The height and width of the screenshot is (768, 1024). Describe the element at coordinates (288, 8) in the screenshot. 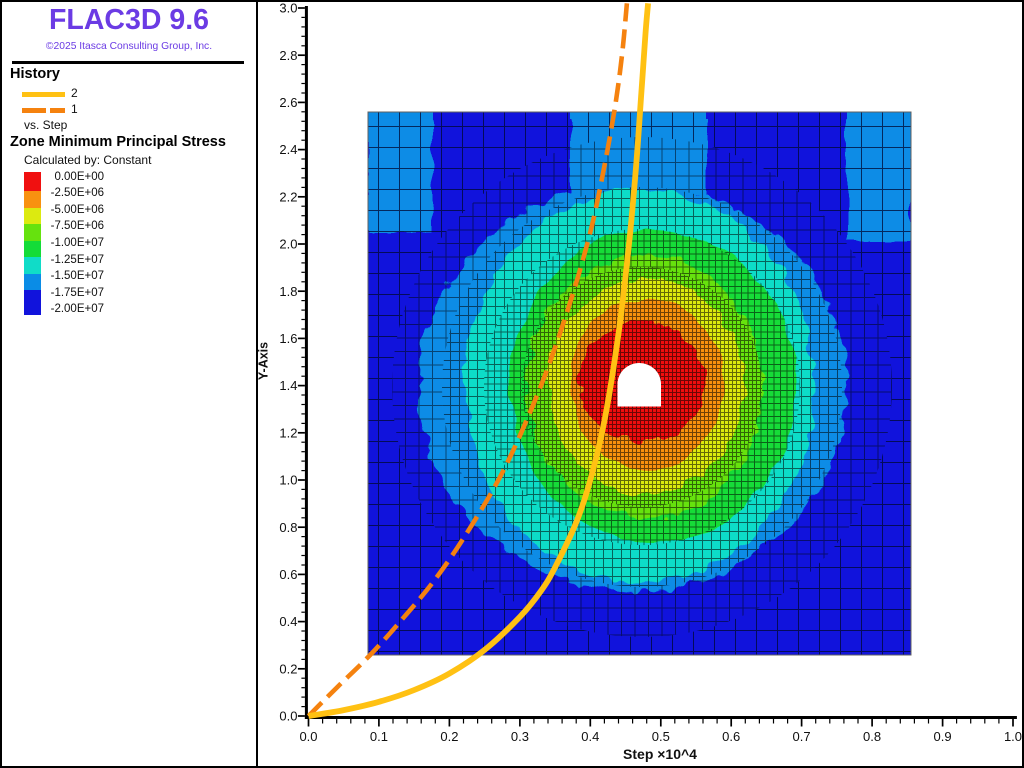

I see `svg-text: 3.0` at that location.